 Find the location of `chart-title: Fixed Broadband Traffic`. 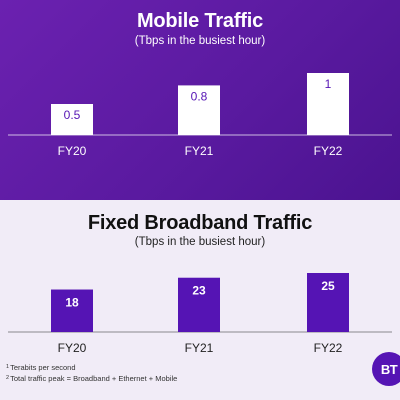

chart-title: Fixed Broadband Traffic is located at coordinates (200, 223).